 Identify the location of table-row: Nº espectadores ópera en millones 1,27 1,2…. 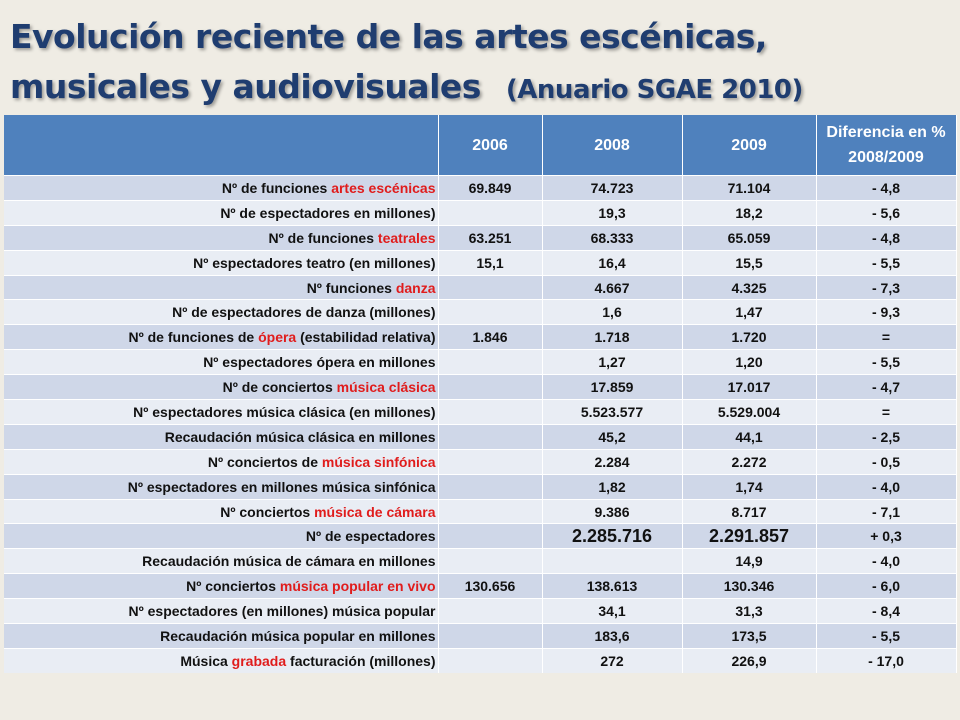
(480, 362).